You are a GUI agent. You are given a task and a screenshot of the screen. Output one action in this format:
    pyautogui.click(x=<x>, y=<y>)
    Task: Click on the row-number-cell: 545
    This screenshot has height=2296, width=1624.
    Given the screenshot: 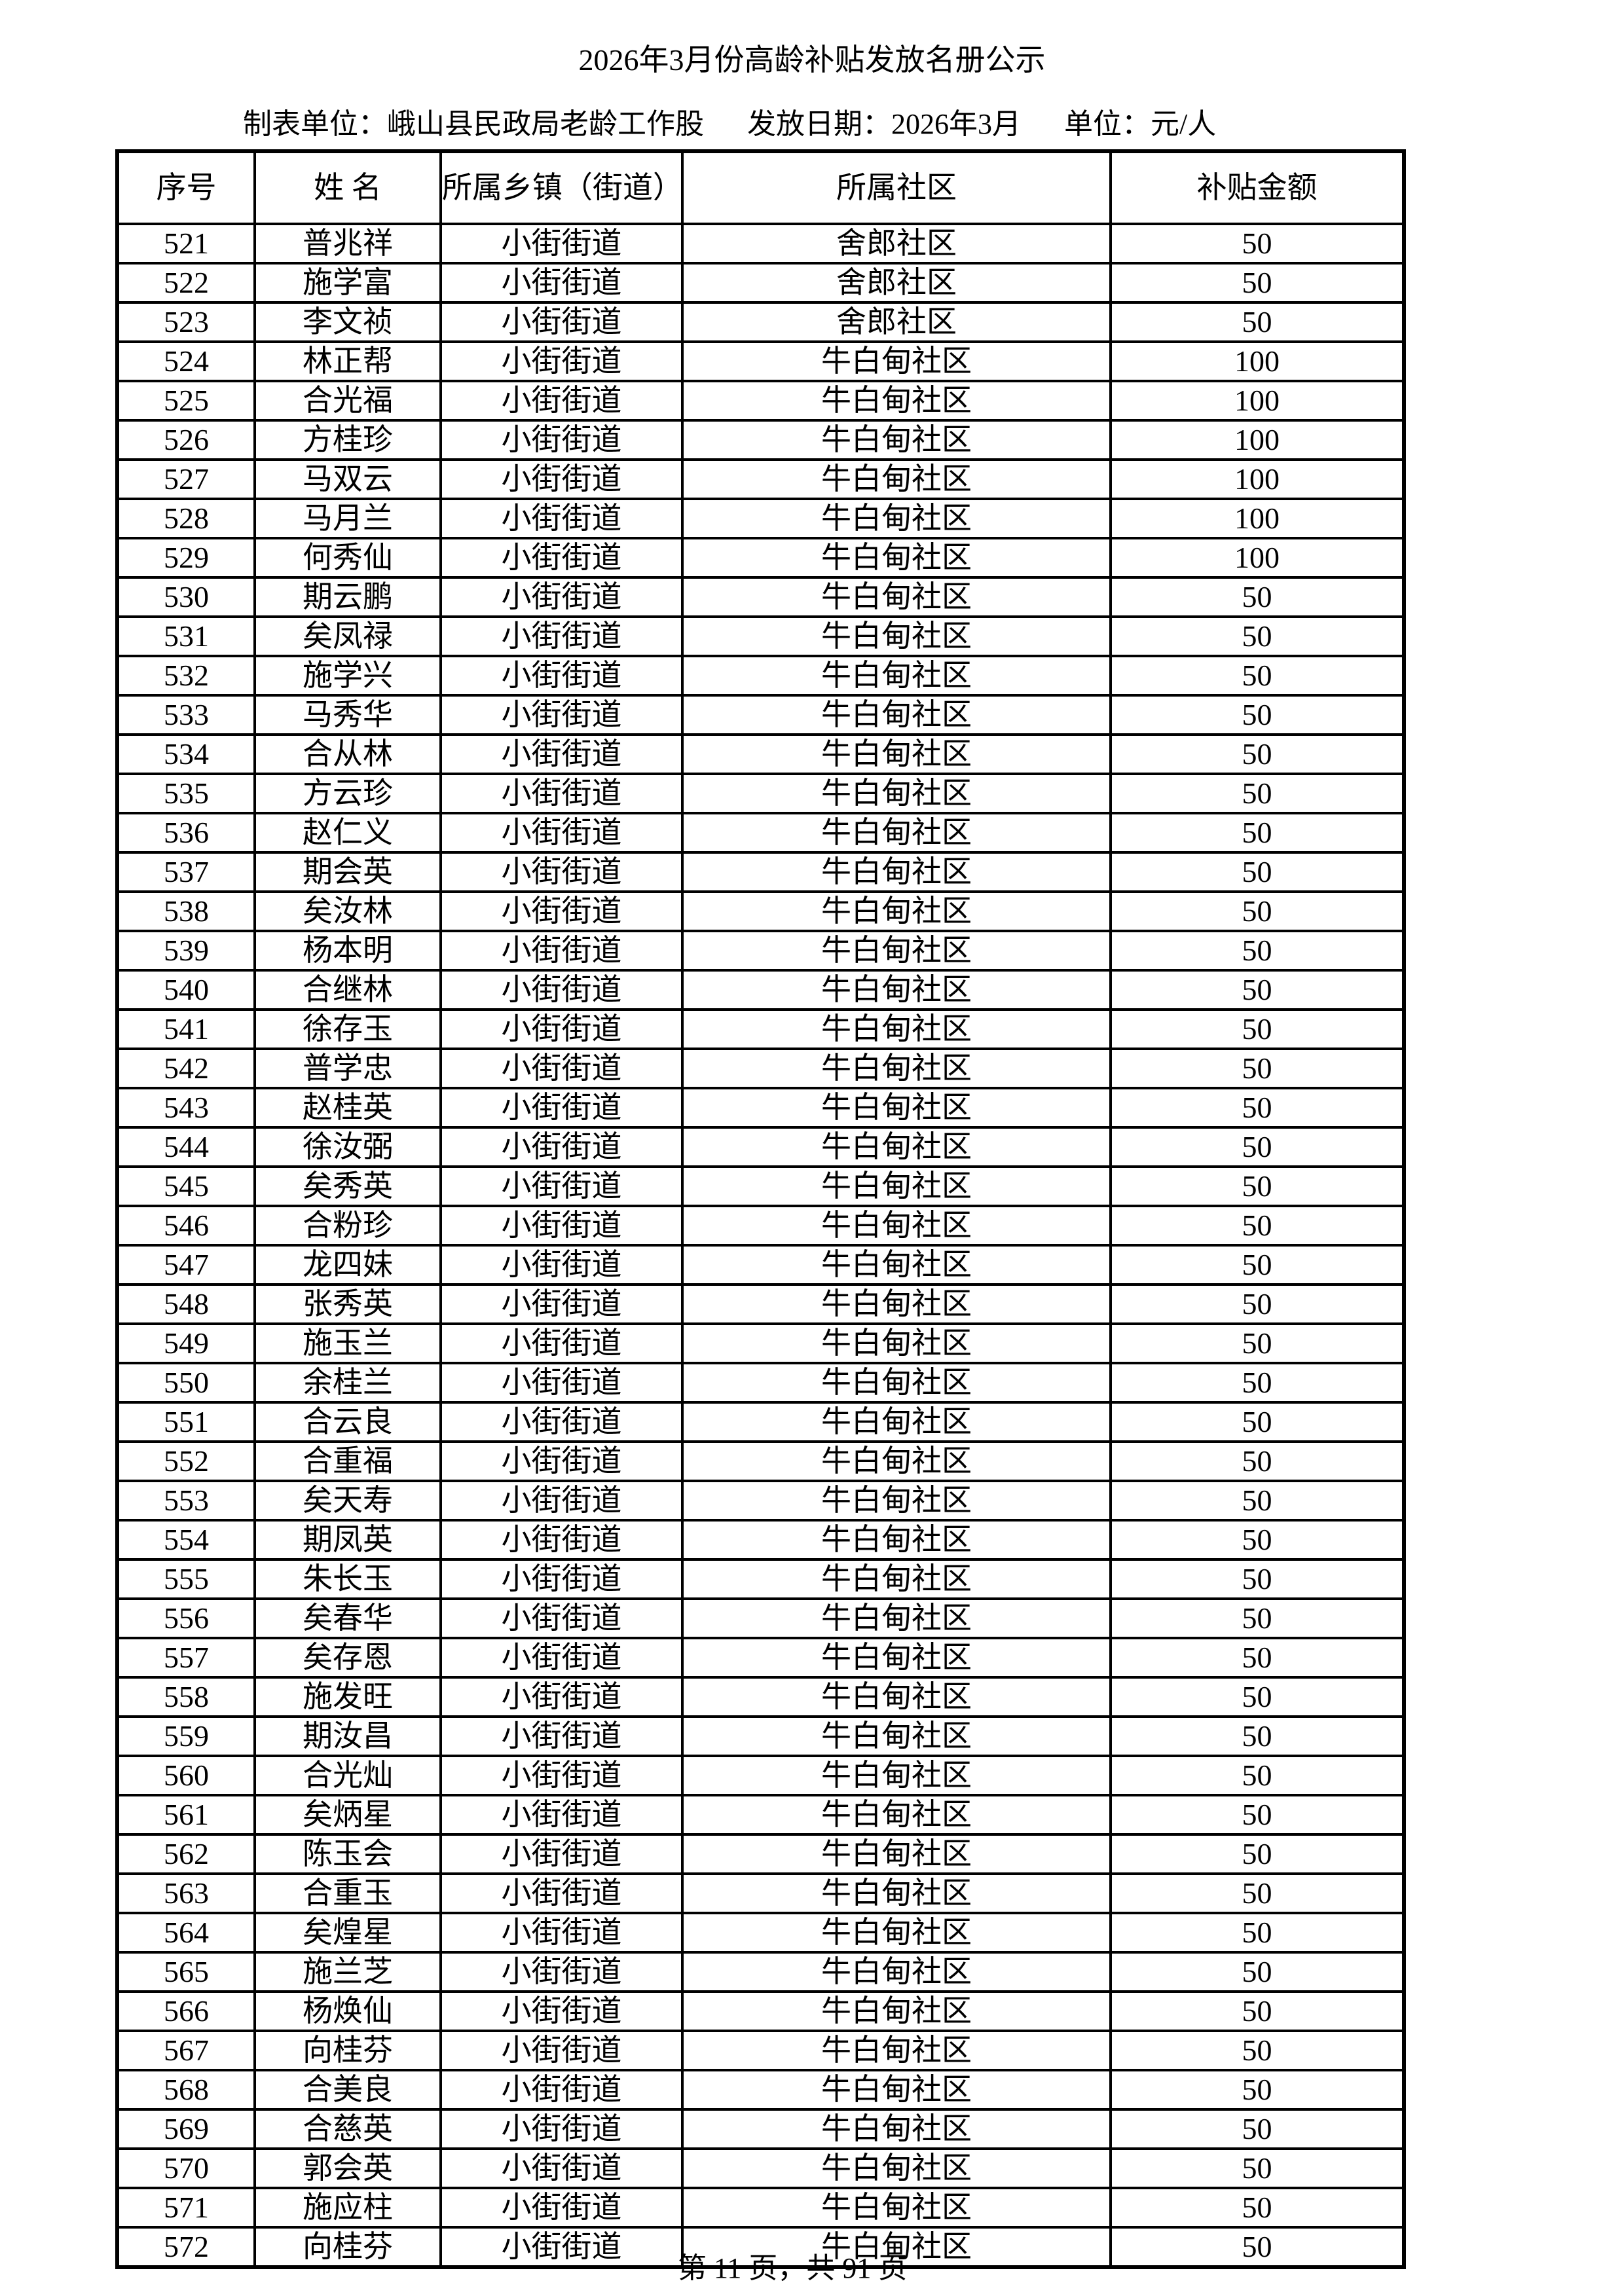 What is the action you would take?
    pyautogui.click(x=186, y=1186)
    